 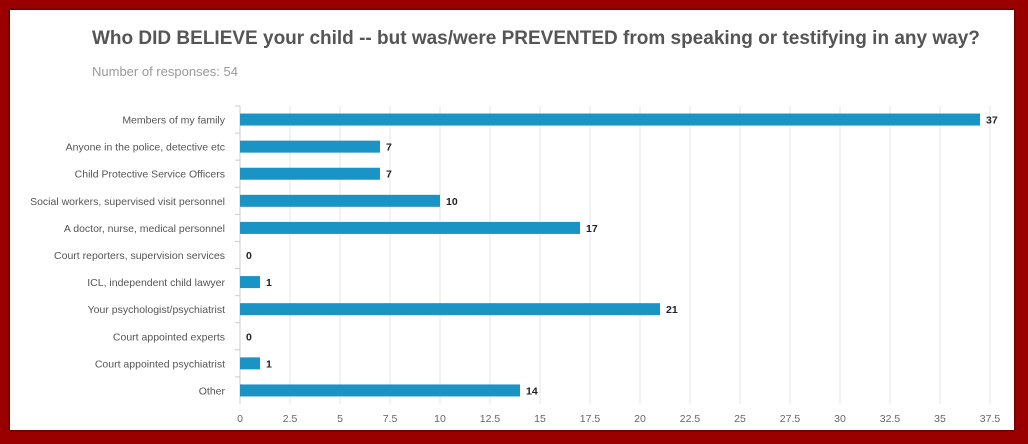 What do you see at coordinates (532, 391) in the screenshot?
I see `data-label: 14` at bounding box center [532, 391].